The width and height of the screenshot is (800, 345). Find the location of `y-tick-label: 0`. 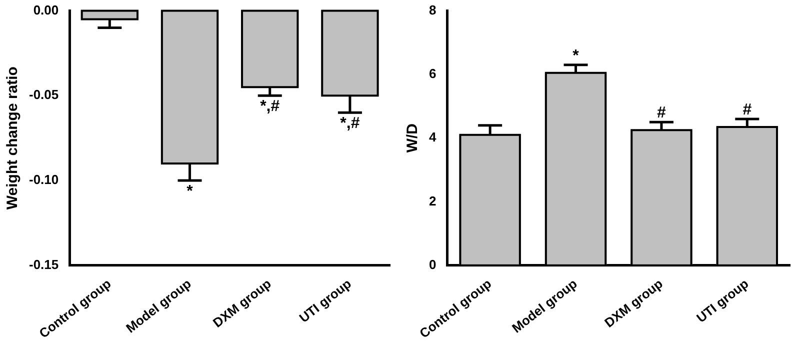

y-tick-label: 0 is located at coordinates (432, 264).